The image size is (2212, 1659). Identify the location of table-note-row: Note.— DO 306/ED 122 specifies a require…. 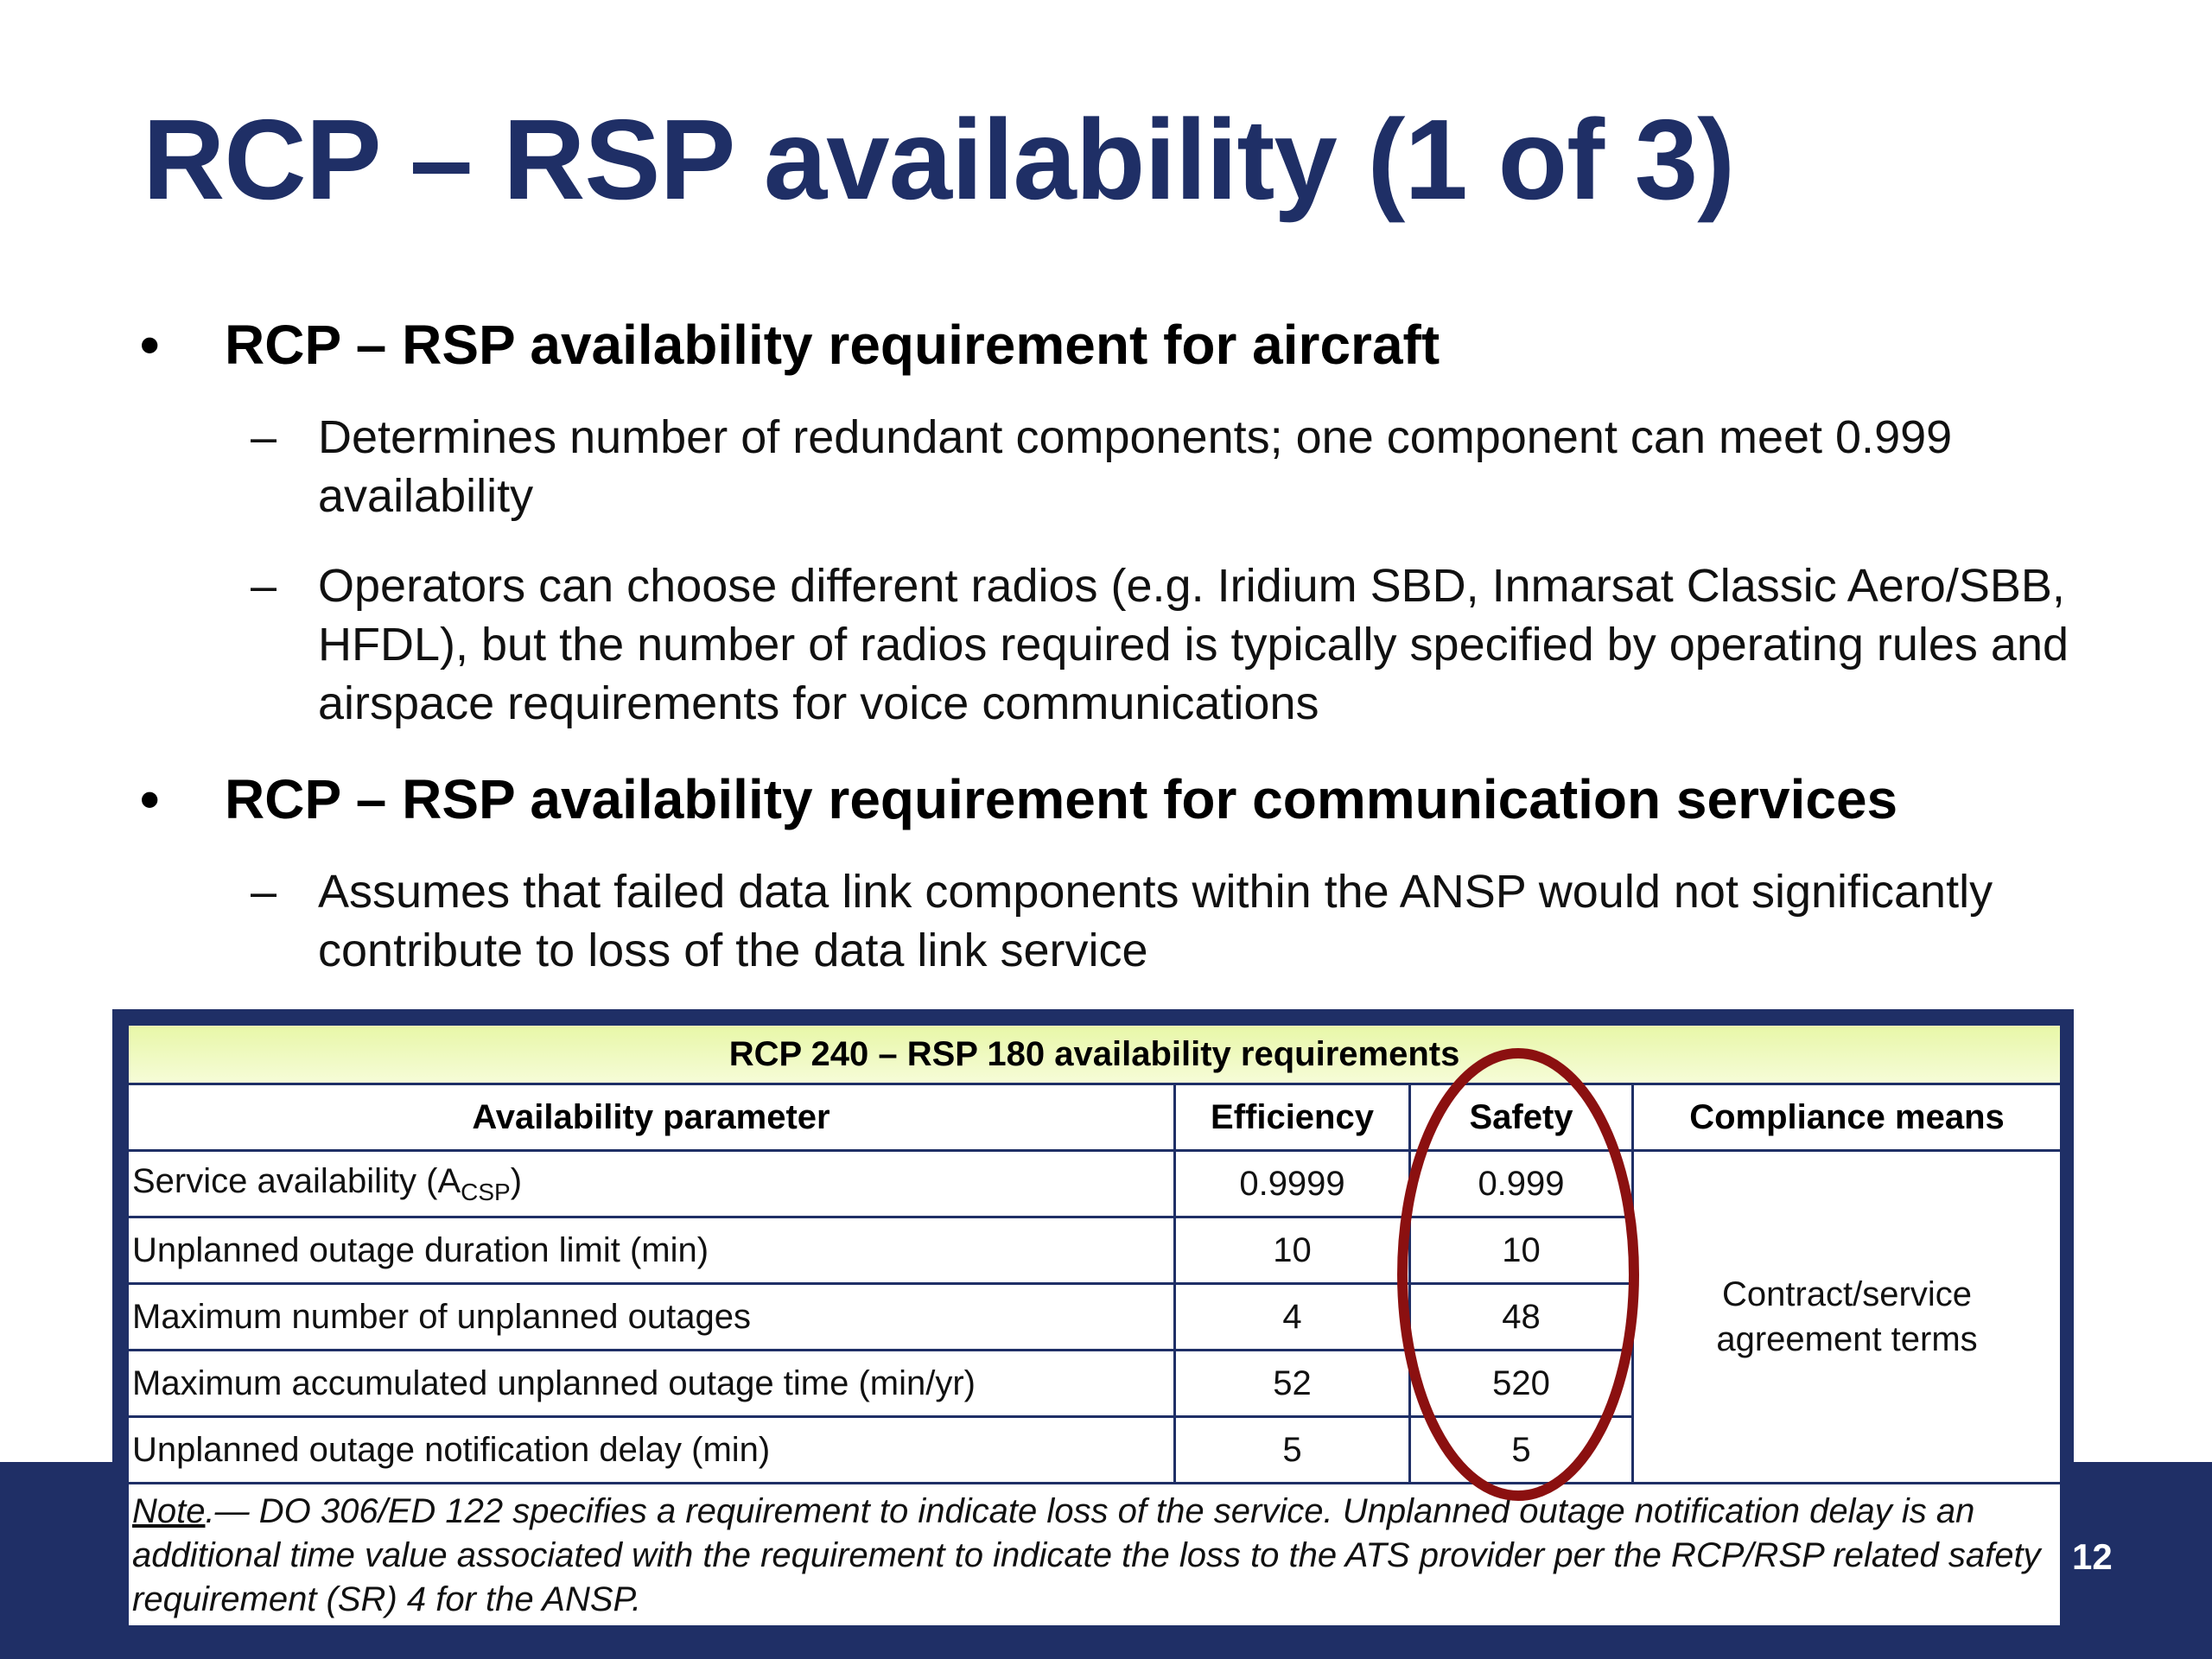
(1094, 1555).